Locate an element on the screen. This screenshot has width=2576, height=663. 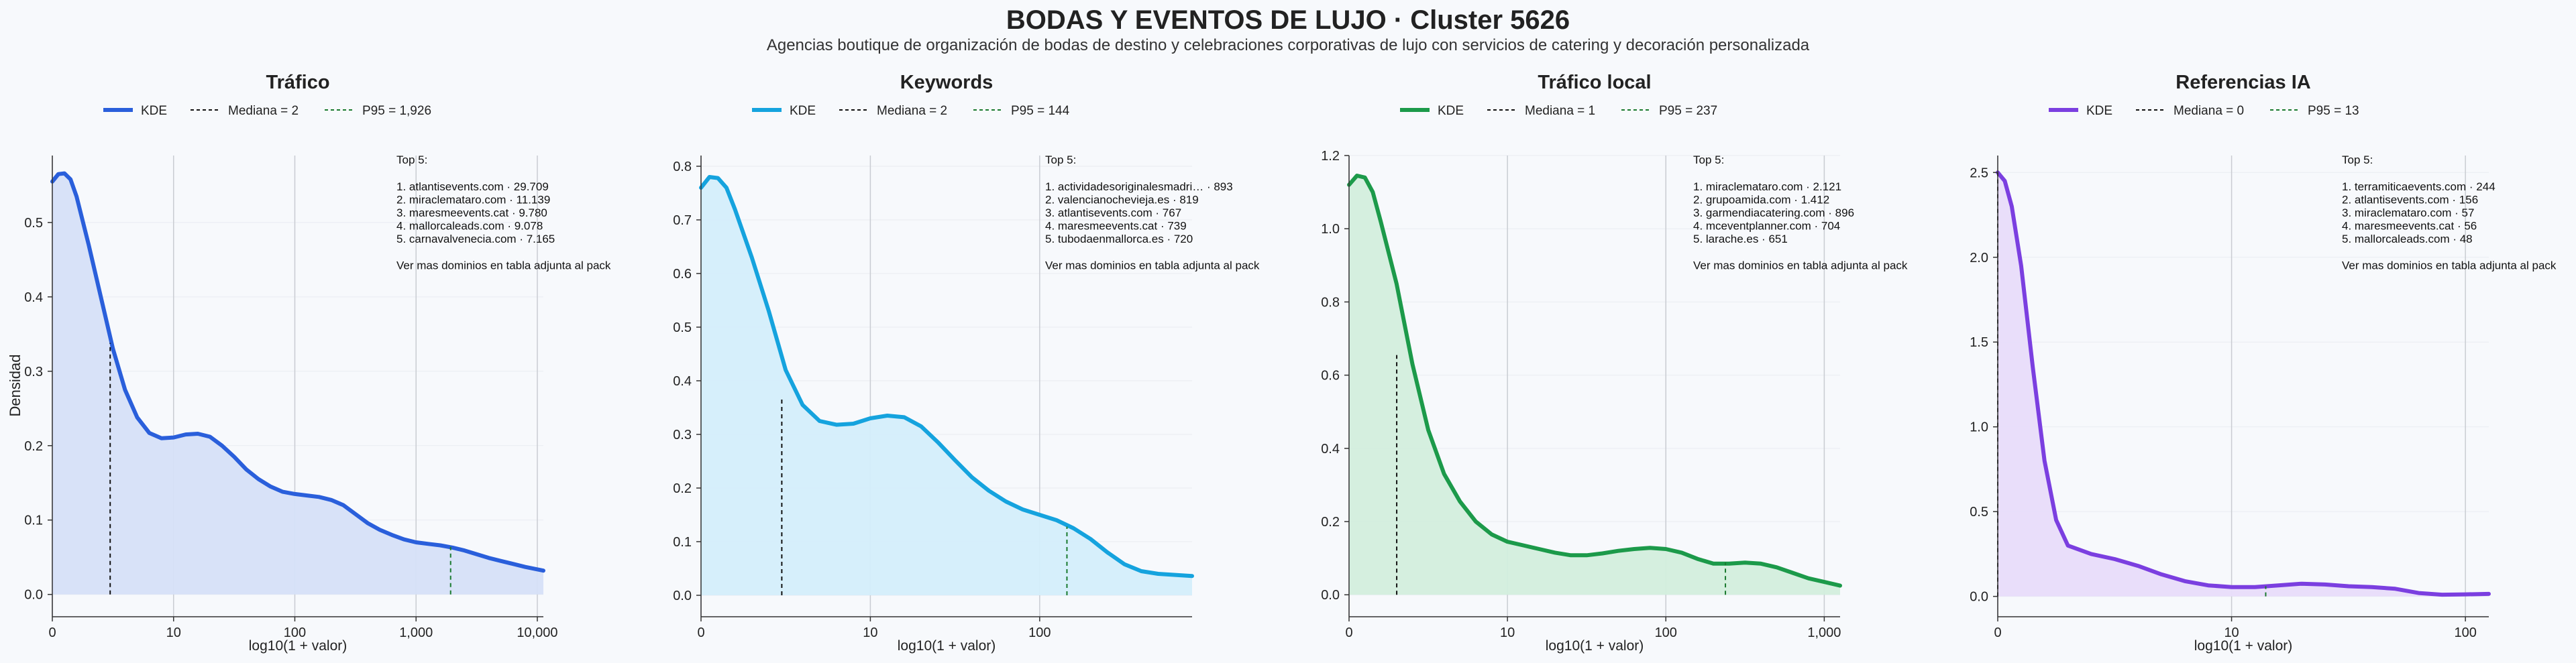
panel-title: Tráfico local is located at coordinates (1594, 82).